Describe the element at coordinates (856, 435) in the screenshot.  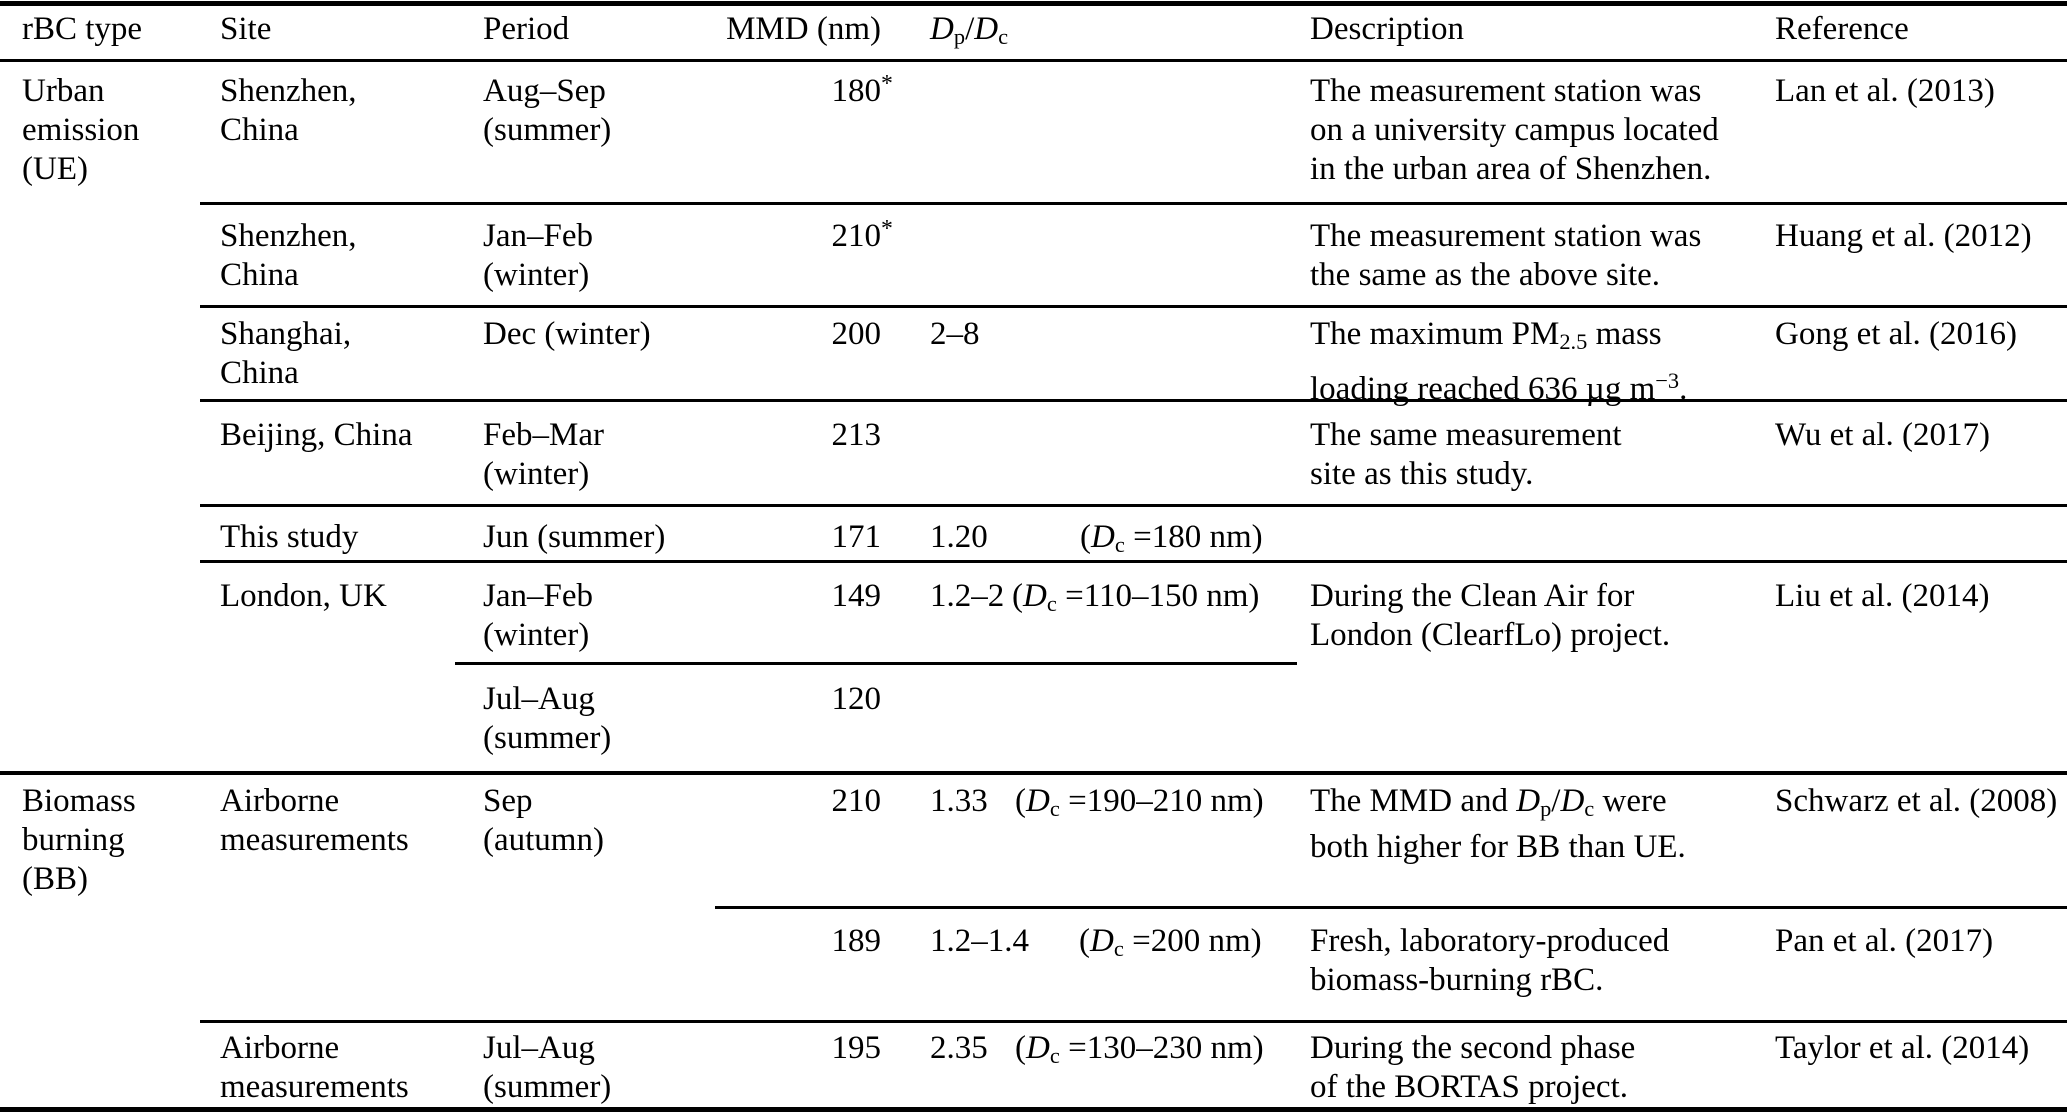
I see `row4-mmd: 213` at that location.